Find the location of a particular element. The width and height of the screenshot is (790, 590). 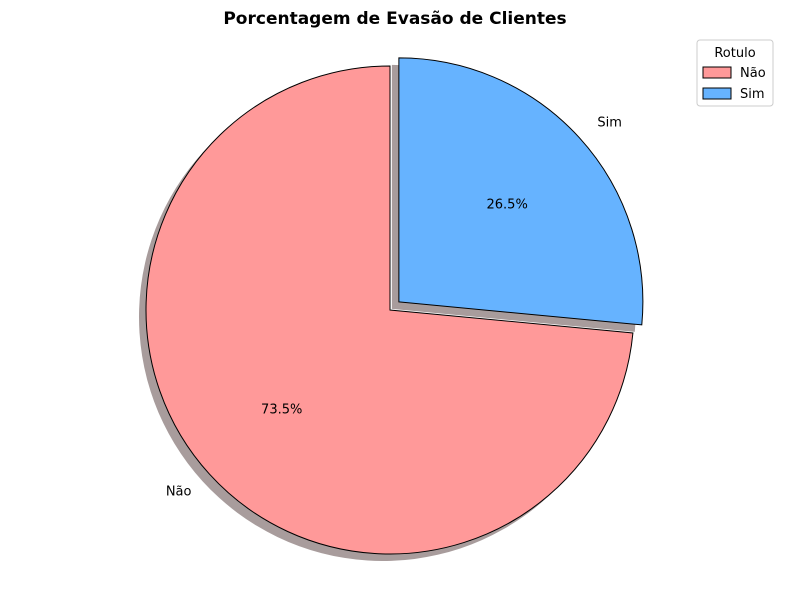

pie-slice-label-nao: Não is located at coordinates (179, 492).